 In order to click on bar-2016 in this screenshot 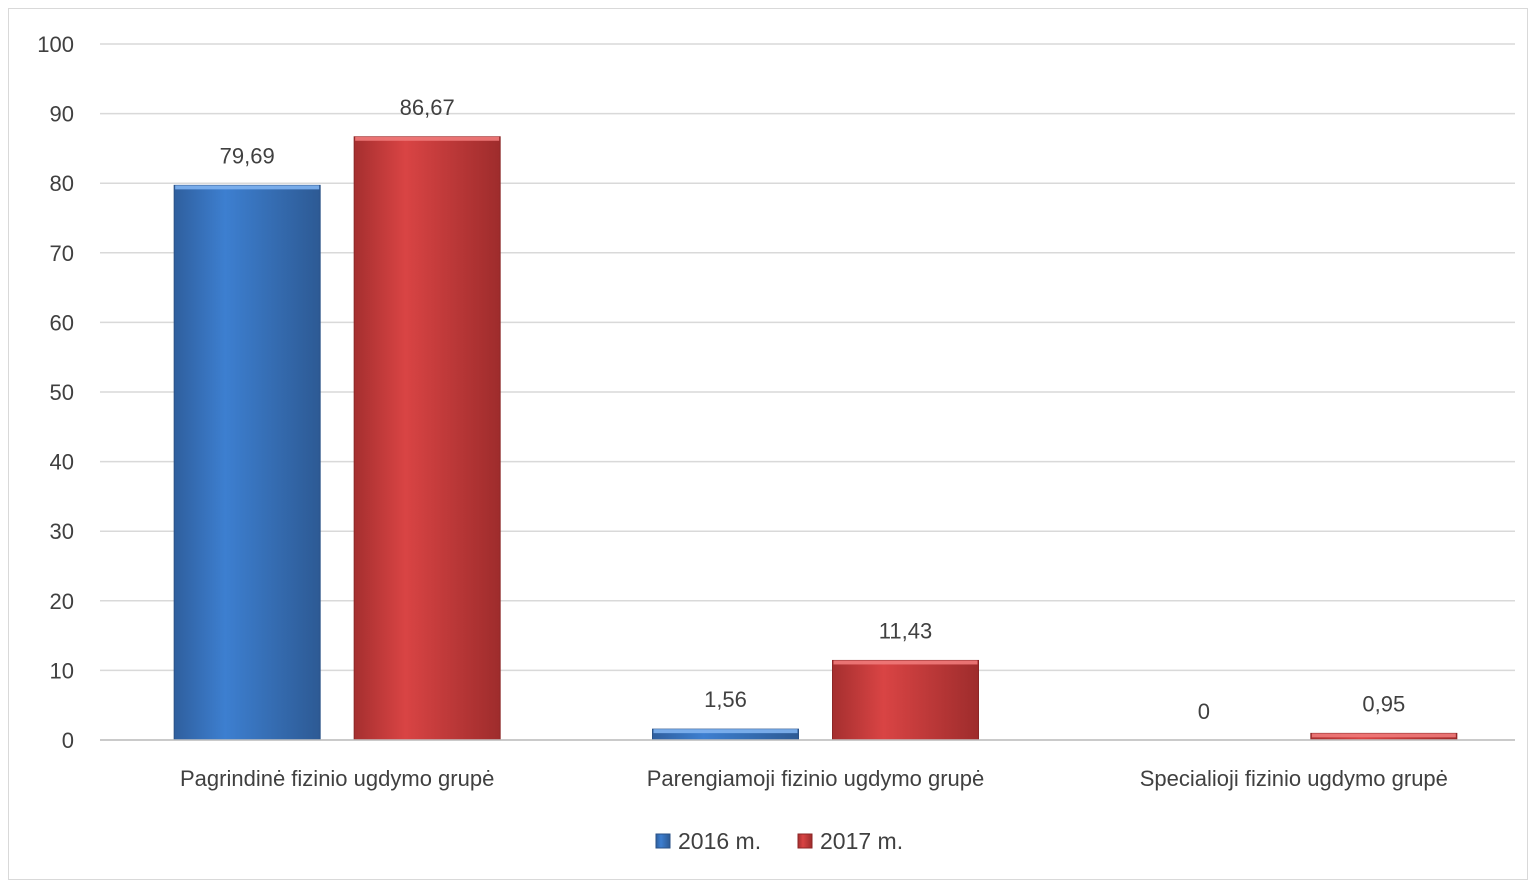, I will do `click(247, 462)`.